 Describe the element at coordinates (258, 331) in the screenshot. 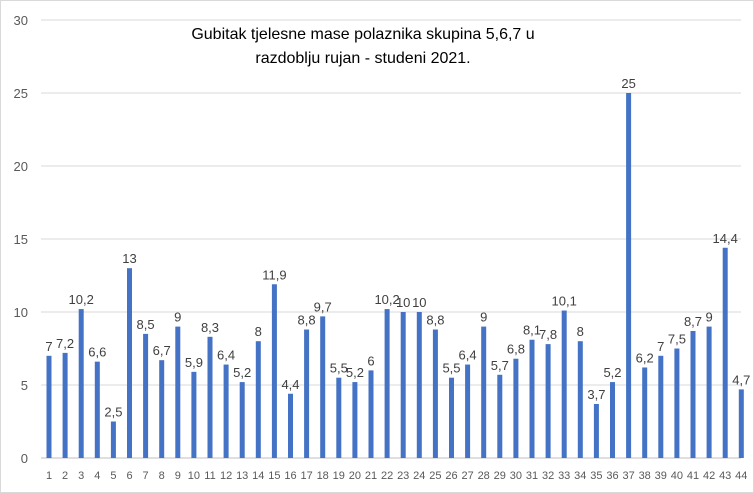

I see `data-label: 8` at that location.